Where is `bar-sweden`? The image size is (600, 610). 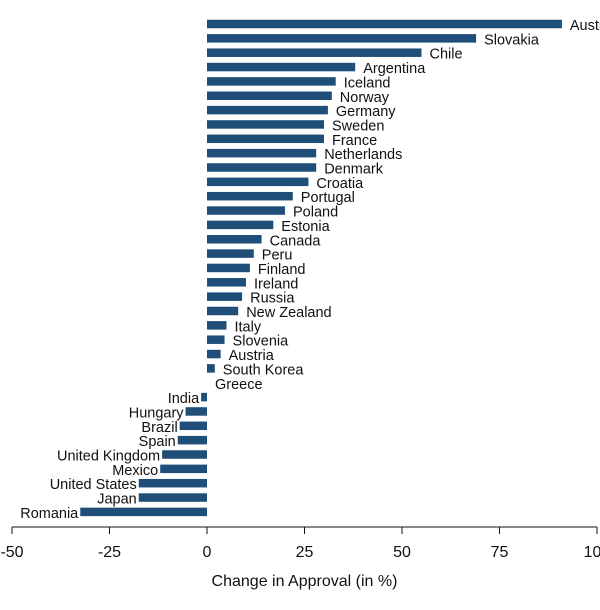 bar-sweden is located at coordinates (265, 124).